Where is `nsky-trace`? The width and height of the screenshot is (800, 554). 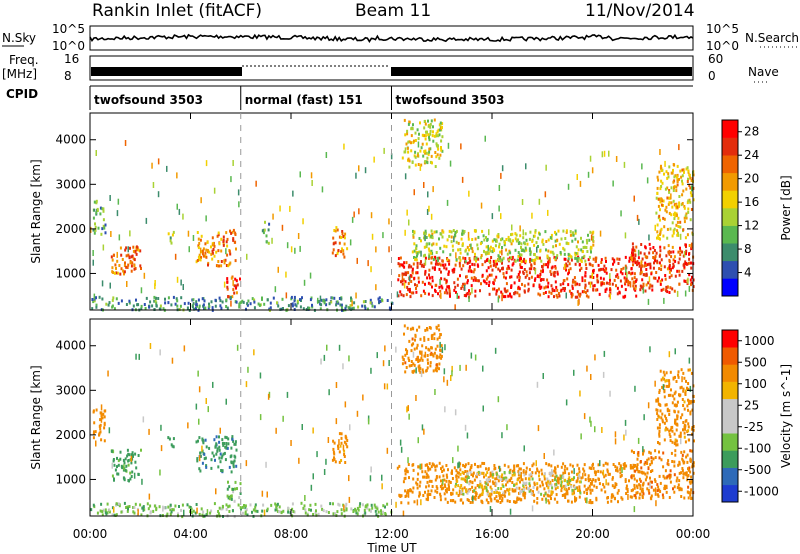
nsky-trace is located at coordinates (391, 38).